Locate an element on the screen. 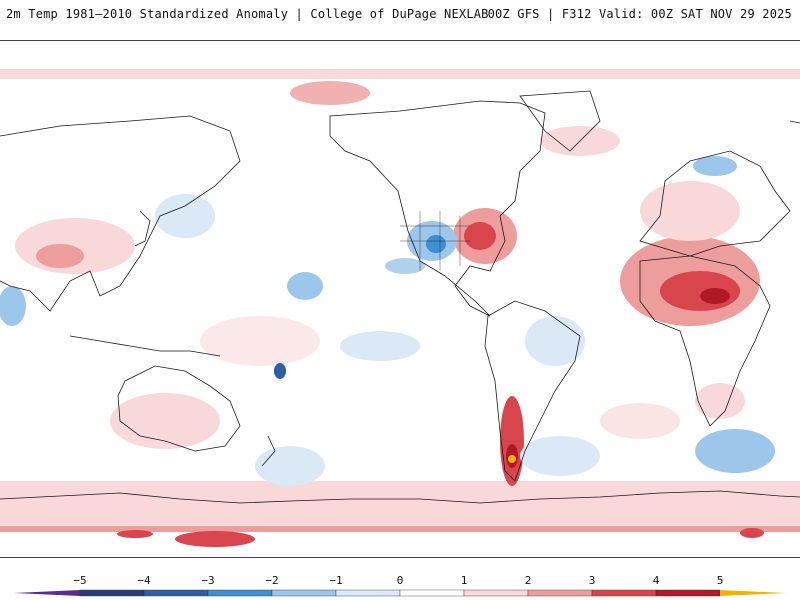  antarctic-warm-band-strong is located at coordinates (400, 529).